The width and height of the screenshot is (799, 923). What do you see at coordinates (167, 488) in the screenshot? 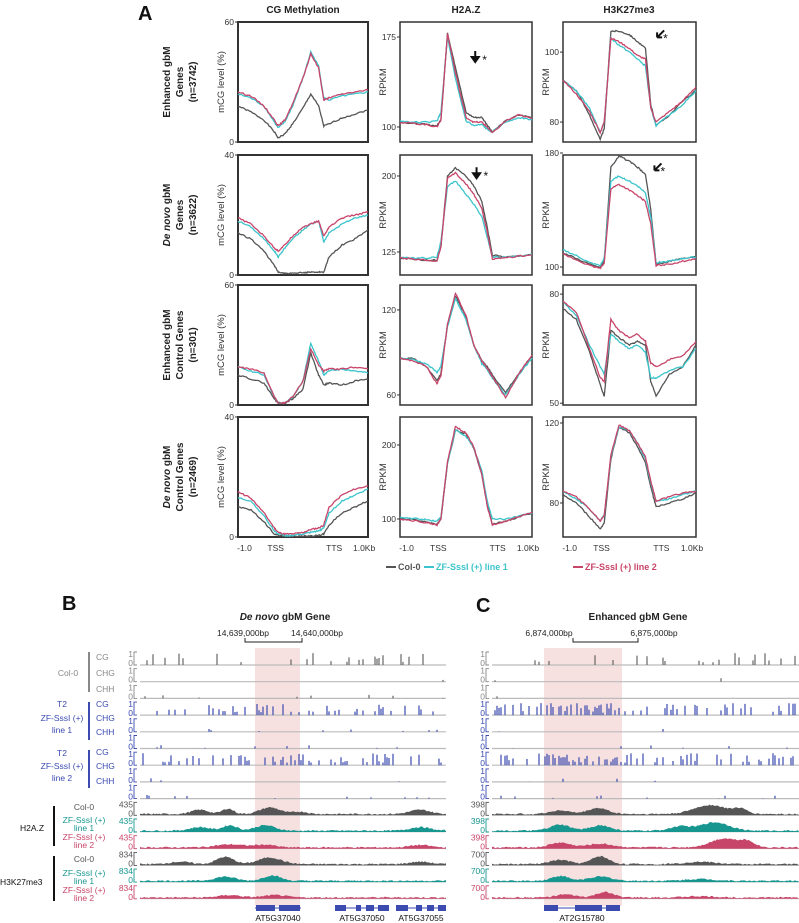
I see `row-label-italic: De novo` at bounding box center [167, 488].